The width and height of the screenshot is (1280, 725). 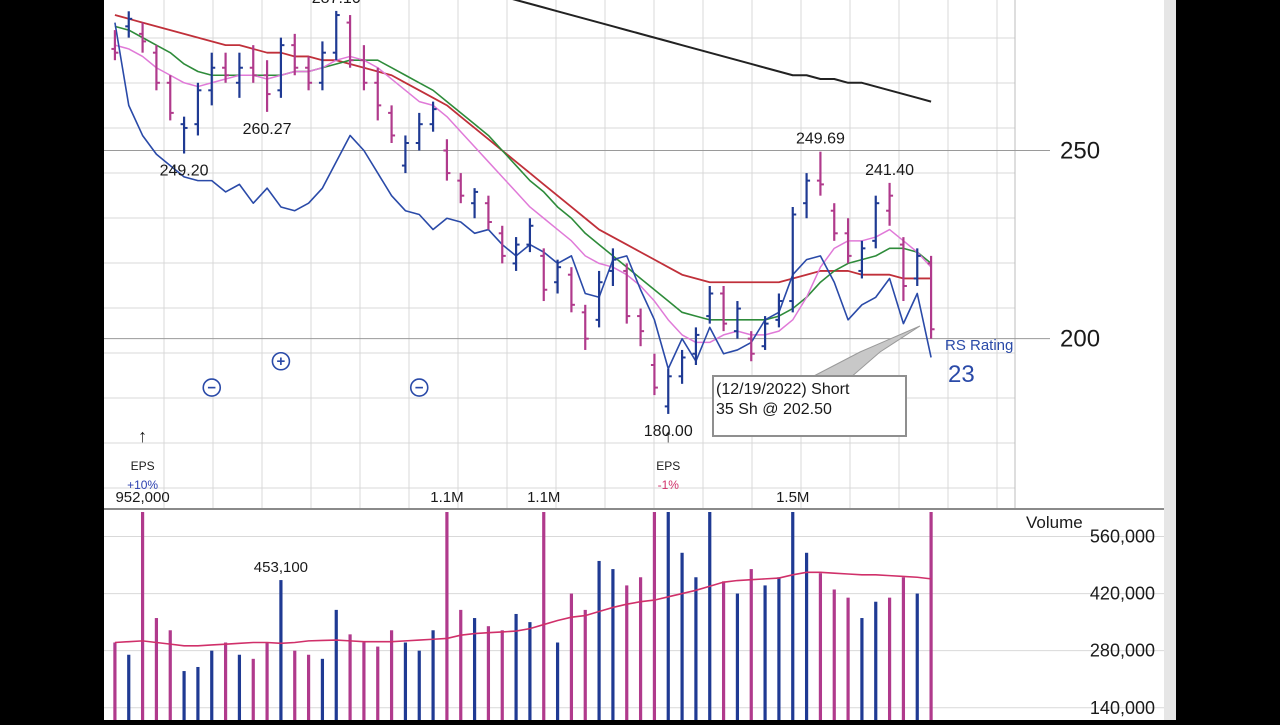 I want to click on volume-peak-label: 1.5M, so click(x=792, y=497).